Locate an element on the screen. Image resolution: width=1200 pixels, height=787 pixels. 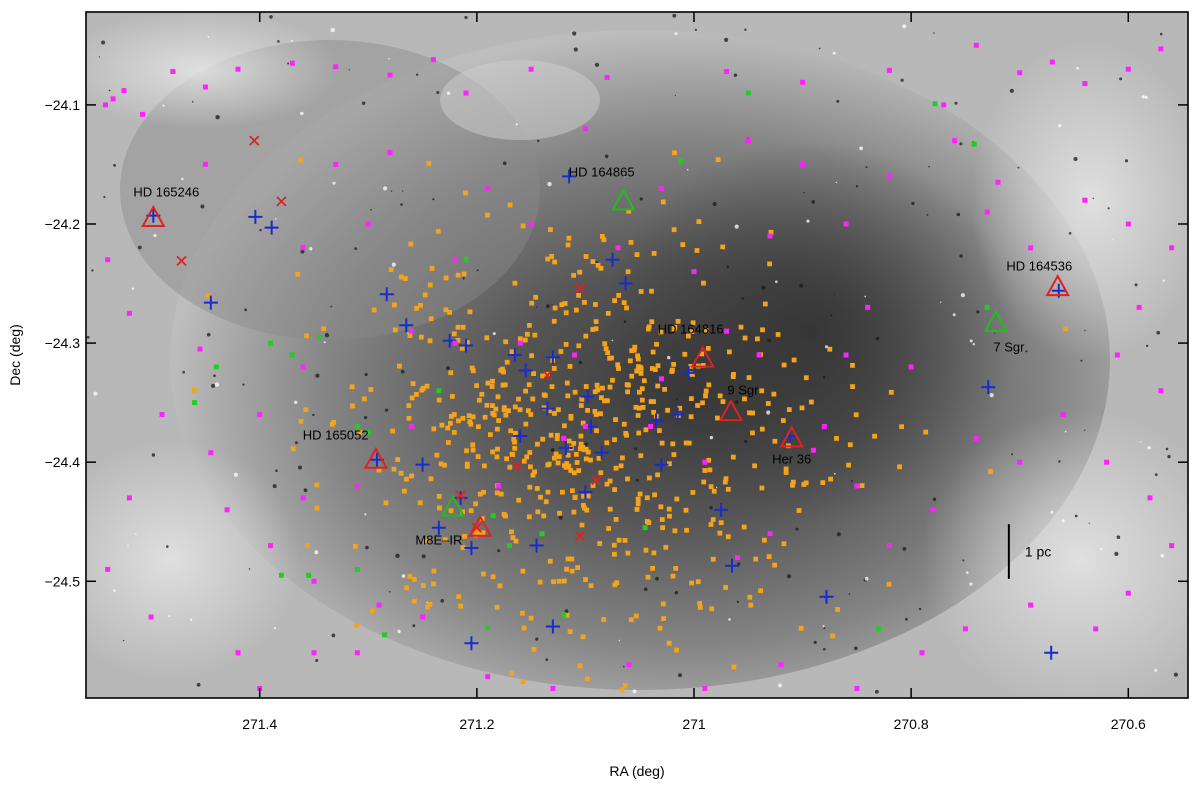
x-tick-label: 271.2 is located at coordinates (476, 724).